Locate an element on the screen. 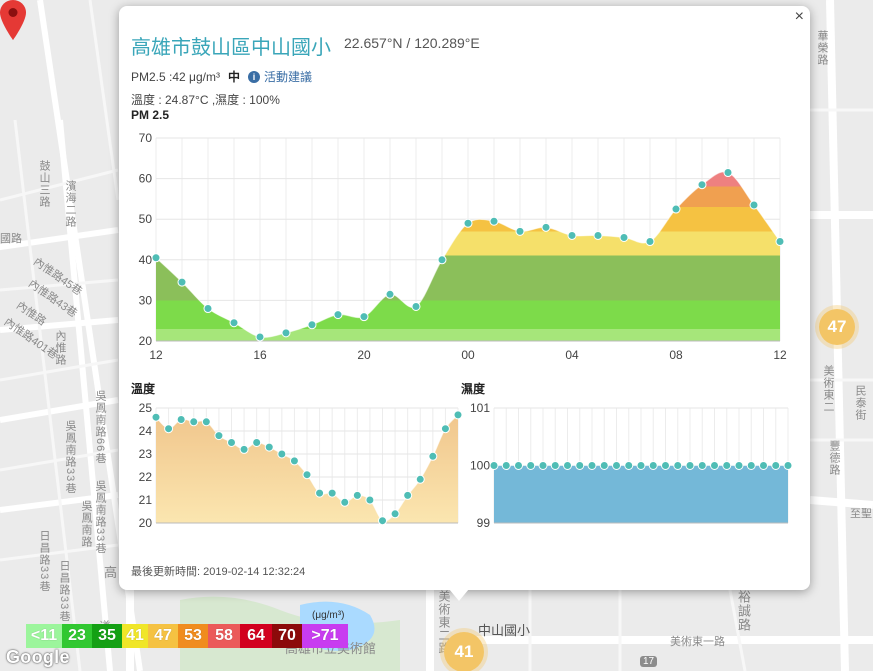 The width and height of the screenshot is (873, 671). close-button: × is located at coordinates (799, 16).